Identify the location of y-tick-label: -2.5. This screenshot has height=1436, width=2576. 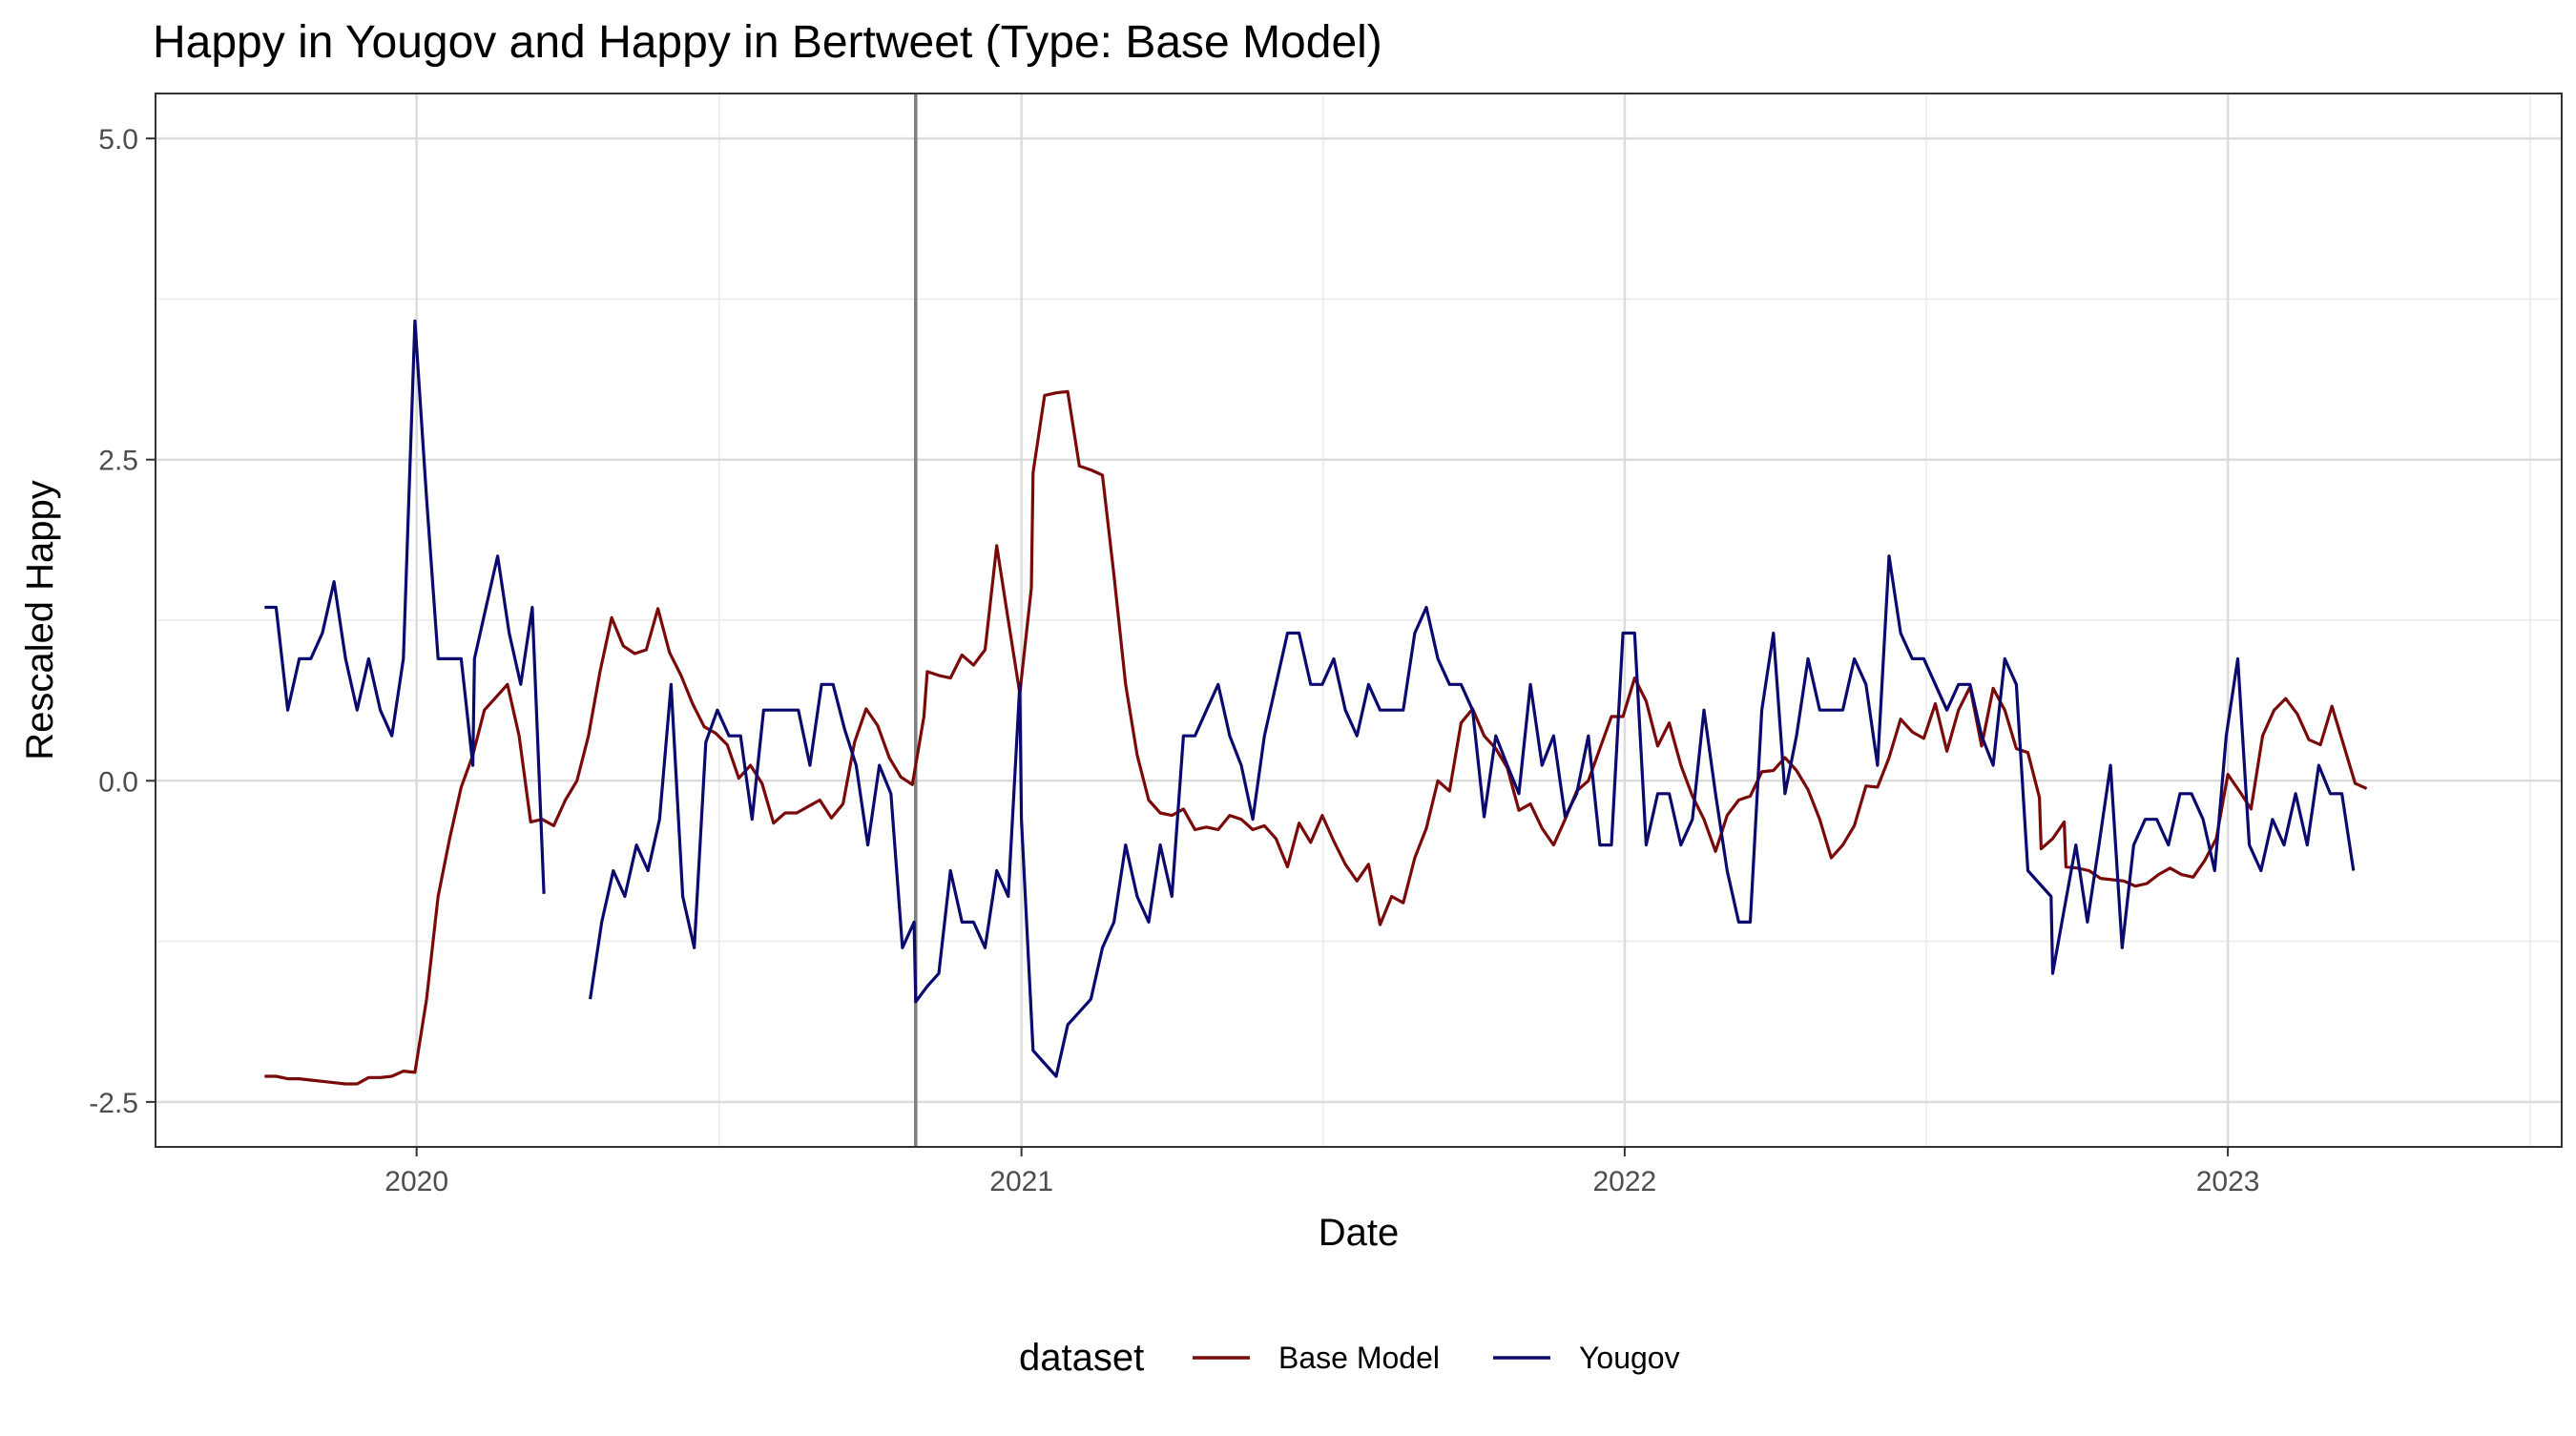
(113, 1103).